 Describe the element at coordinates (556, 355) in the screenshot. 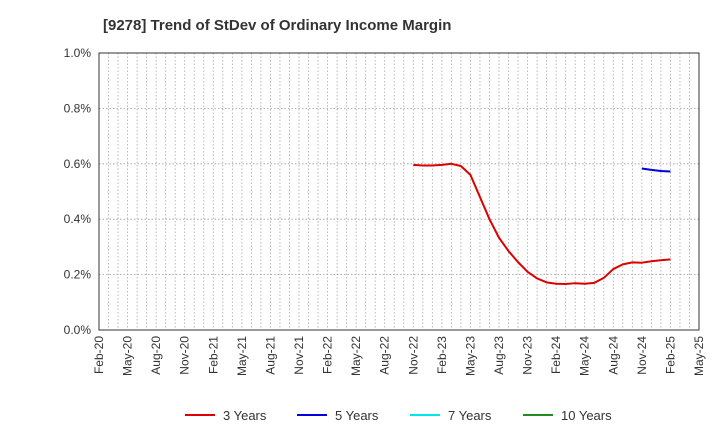

I see `x-tick-label: Feb-24` at that location.